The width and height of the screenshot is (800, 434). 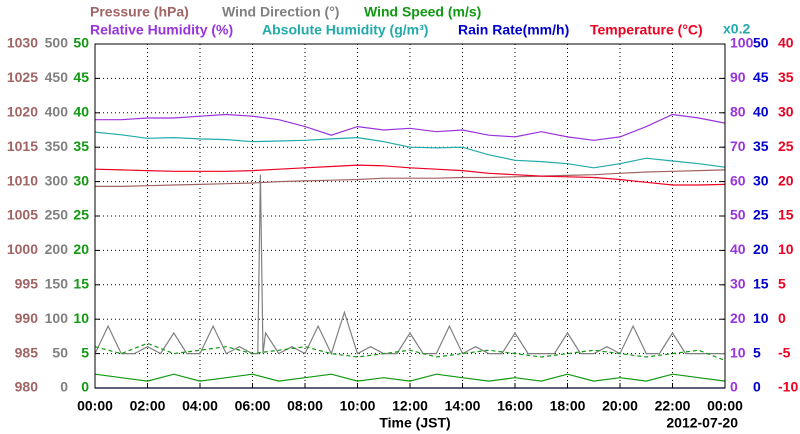 I want to click on y-tick-label: 995, so click(x=27, y=284).